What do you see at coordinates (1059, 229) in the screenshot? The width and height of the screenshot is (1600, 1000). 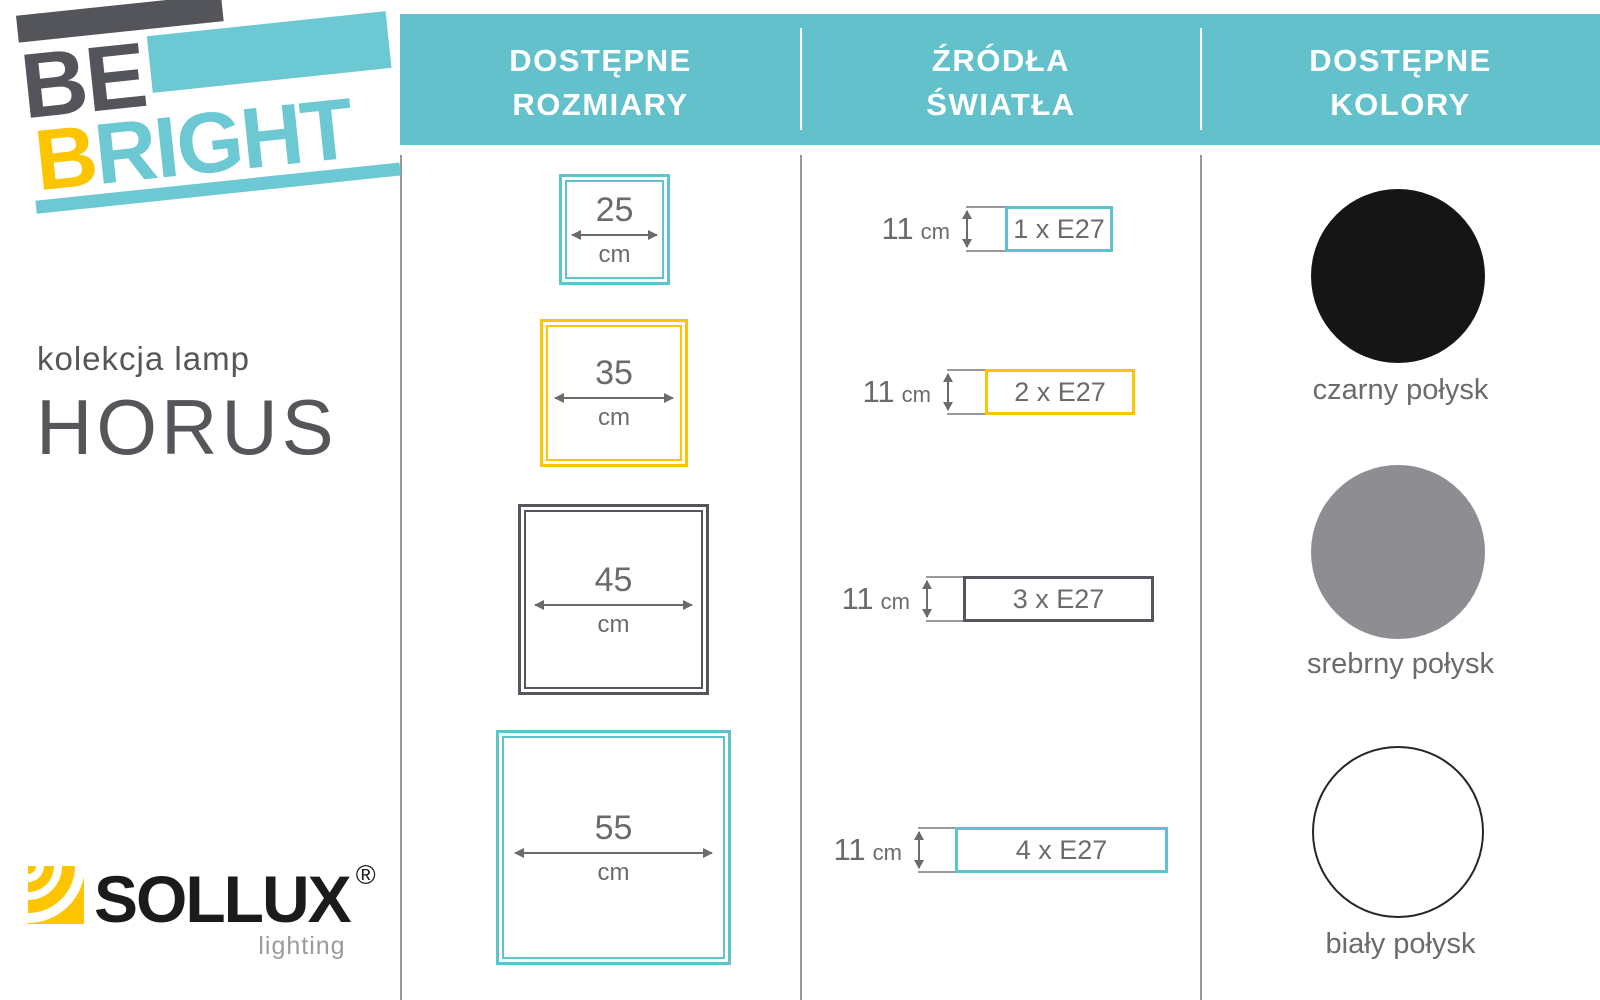 I see `bulb-count-box: 1 x E27` at bounding box center [1059, 229].